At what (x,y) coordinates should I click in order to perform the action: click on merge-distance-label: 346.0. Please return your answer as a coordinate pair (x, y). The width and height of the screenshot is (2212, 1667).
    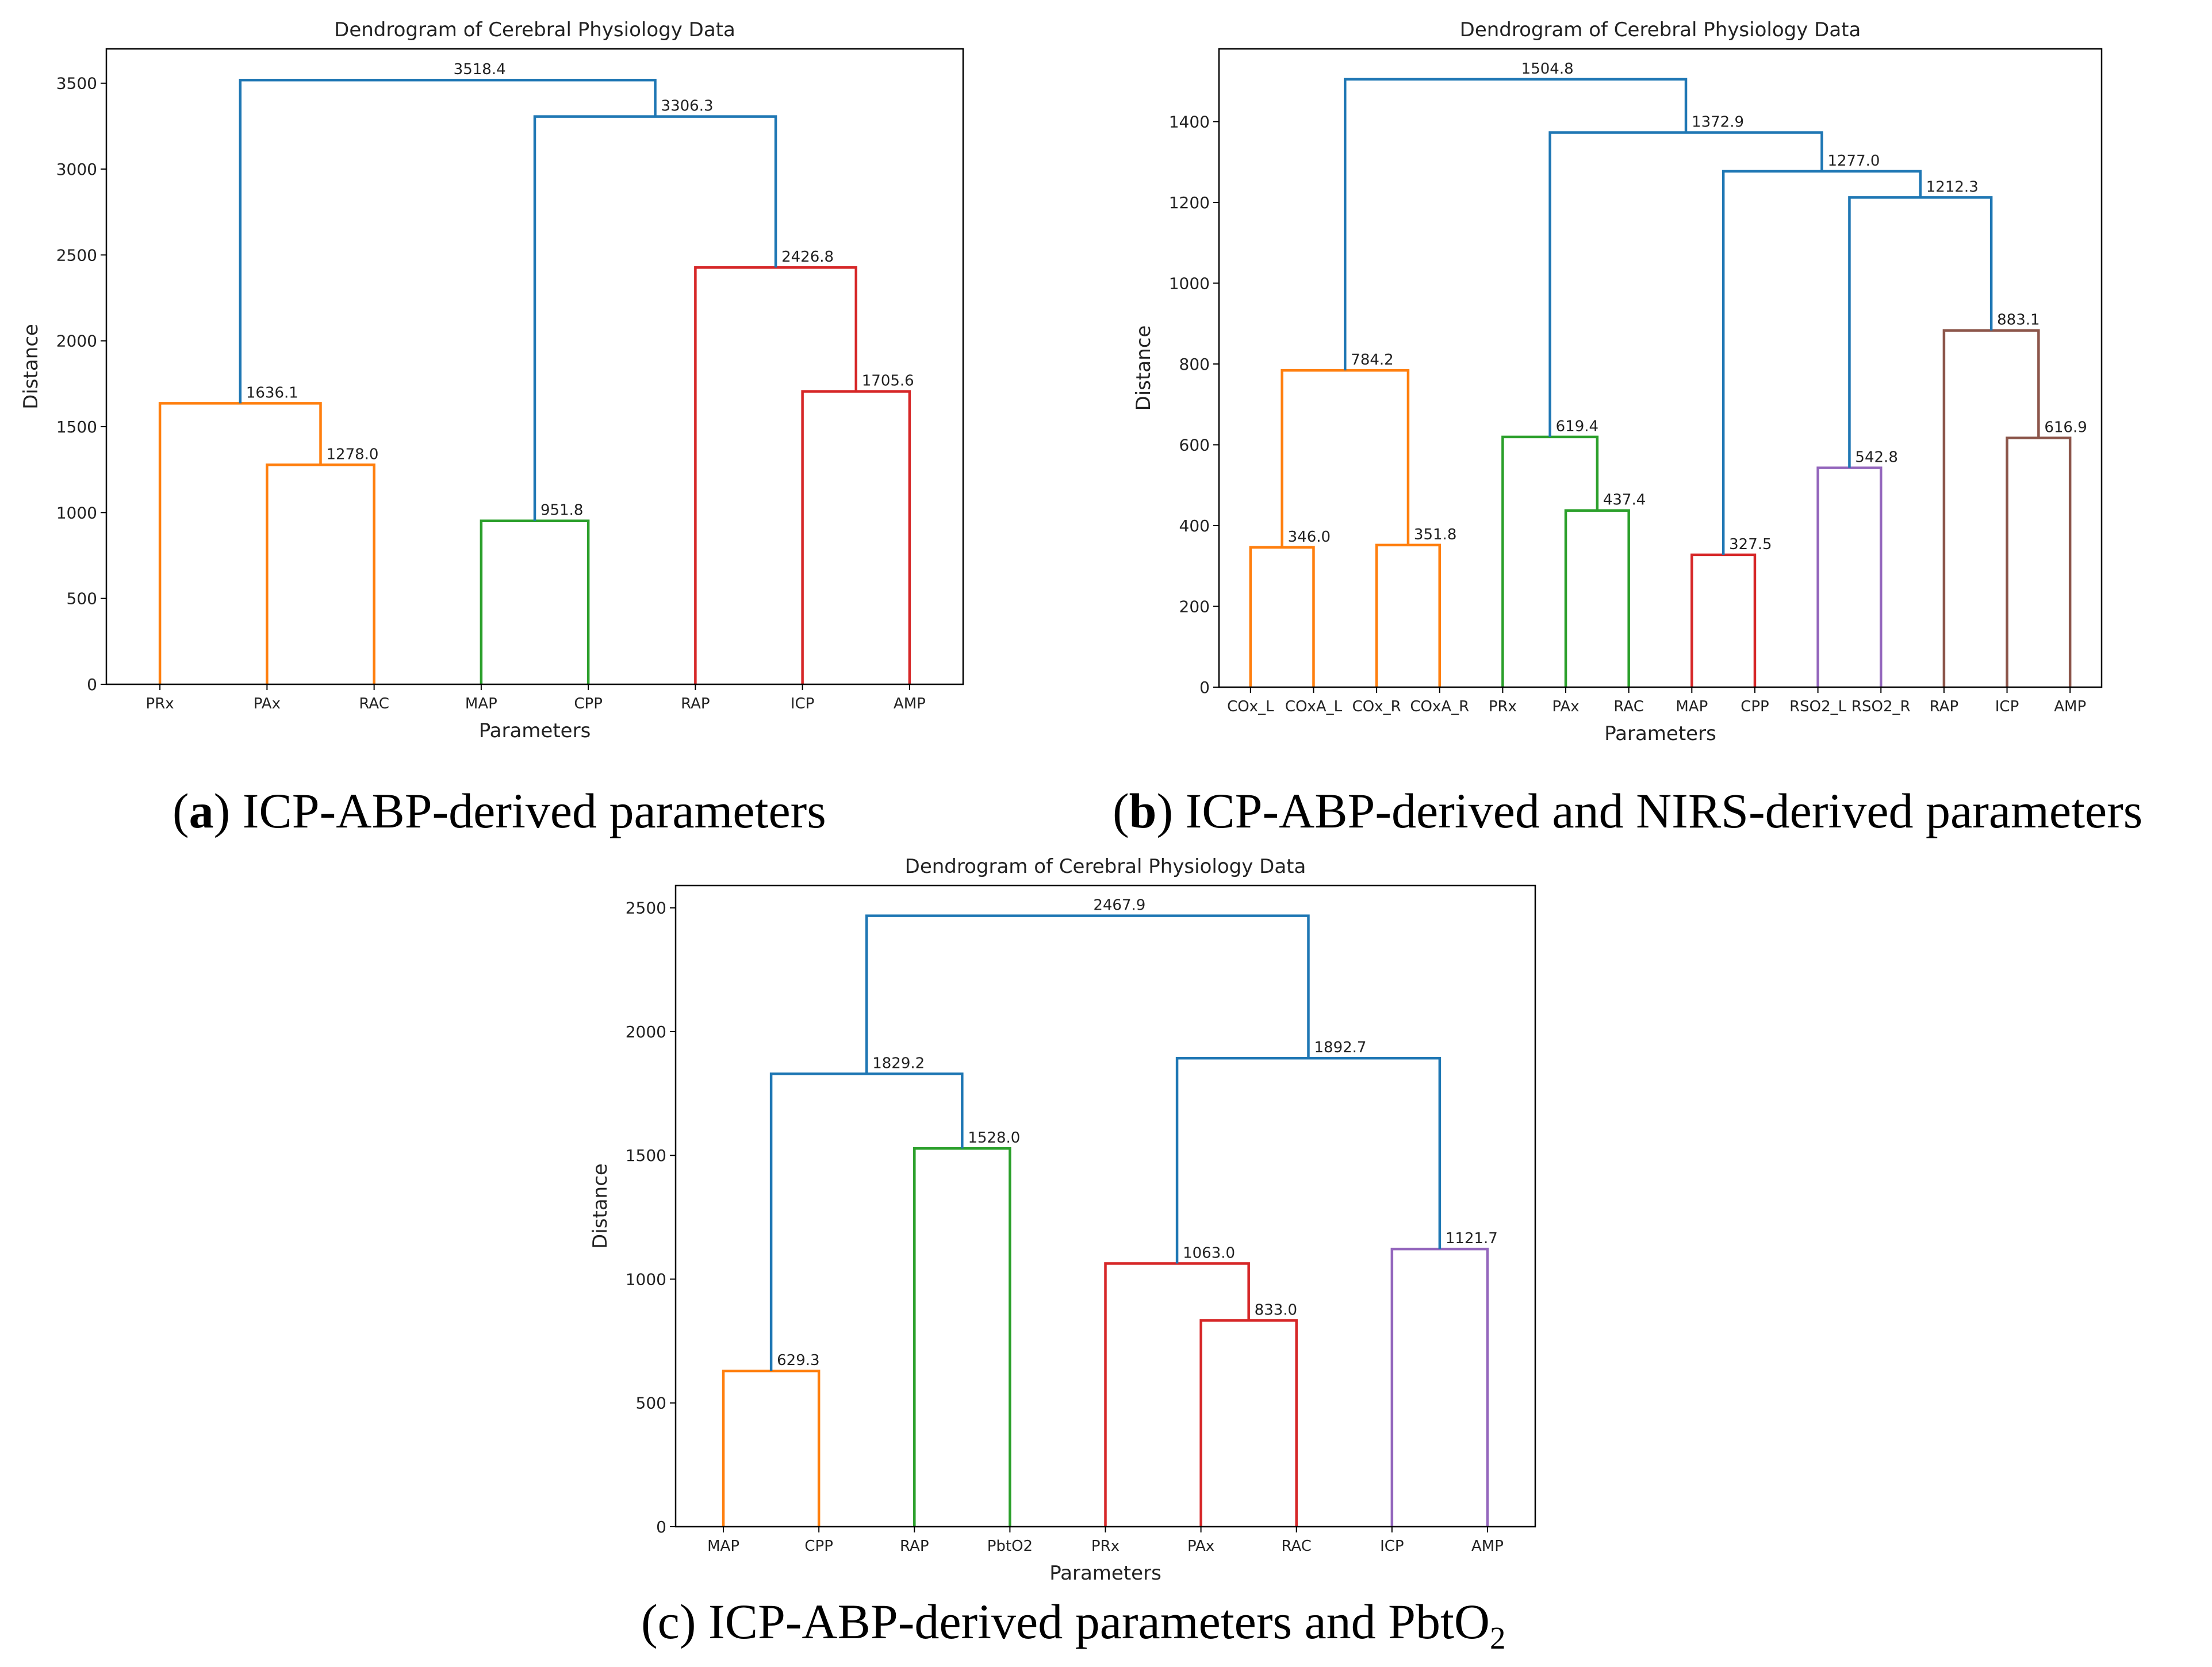
    Looking at the image, I should click on (1309, 537).